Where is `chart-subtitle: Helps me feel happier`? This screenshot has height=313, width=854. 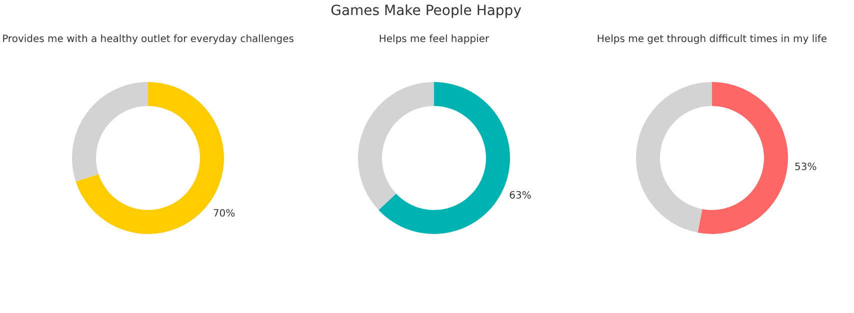
chart-subtitle: Helps me feel happier is located at coordinates (434, 39).